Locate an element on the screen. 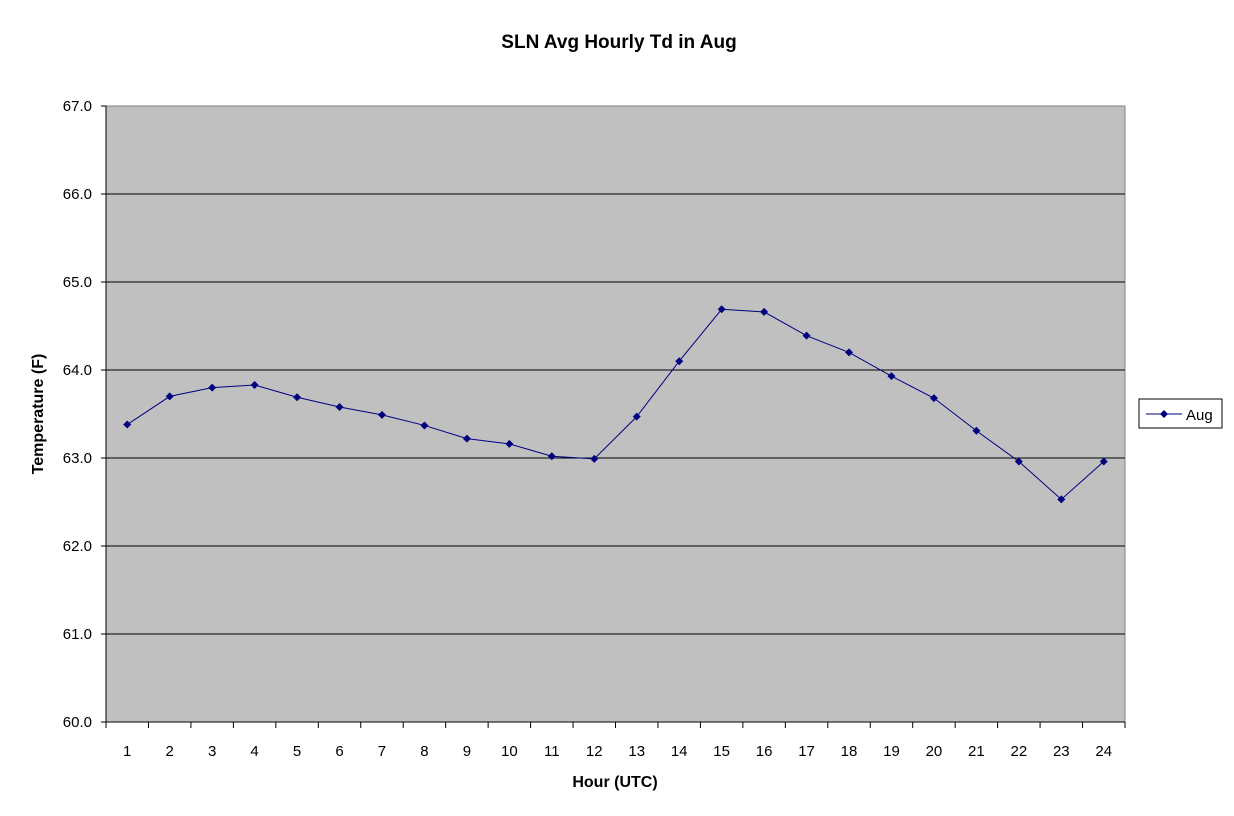 This screenshot has height=816, width=1234. x-tick-label: 21 is located at coordinates (976, 751).